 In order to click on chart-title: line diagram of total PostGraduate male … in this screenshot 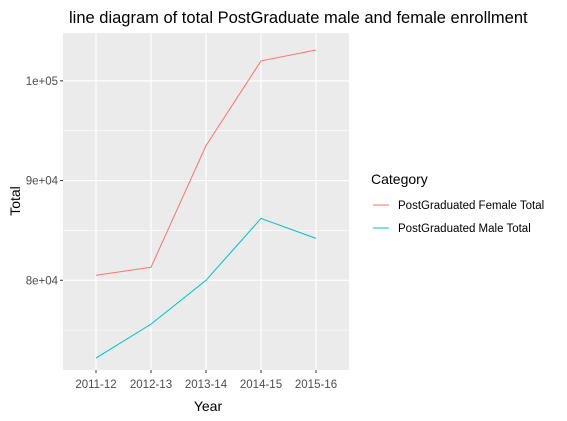, I will do `click(298, 18)`.